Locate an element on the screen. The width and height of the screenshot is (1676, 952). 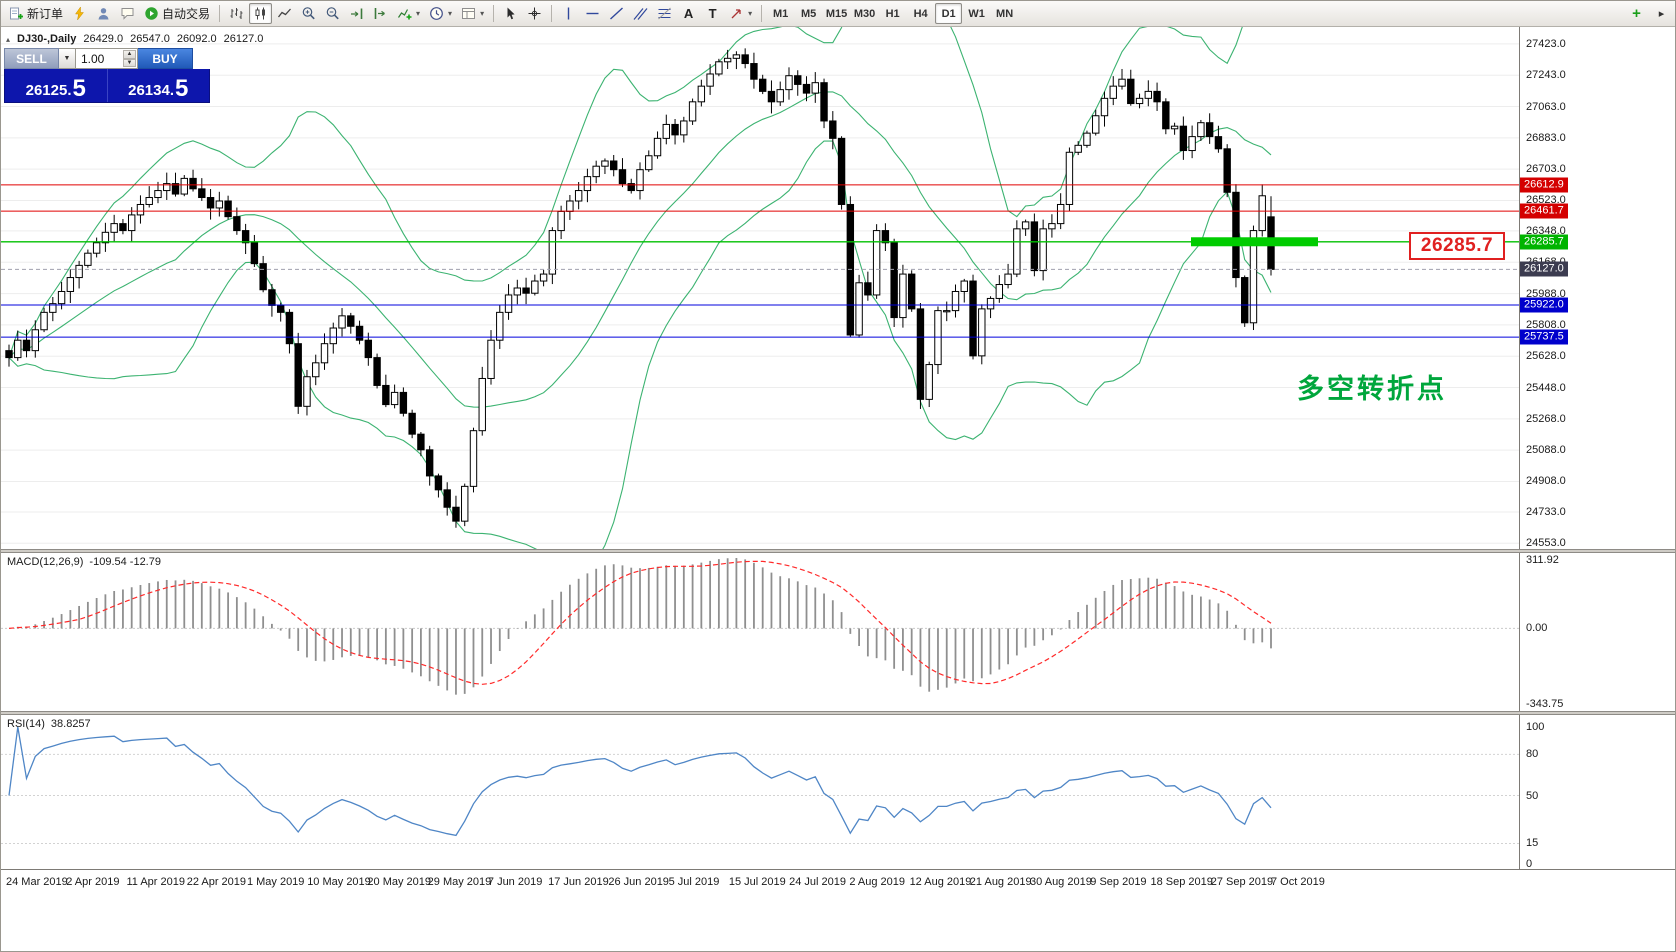
new-order-label: 新订单 is located at coordinates (45, 14).